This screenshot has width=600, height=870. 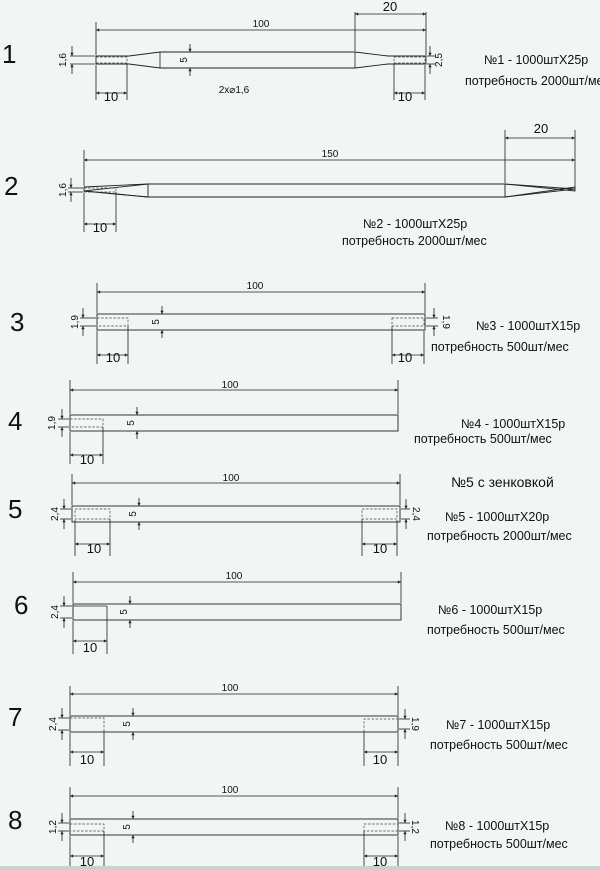 What do you see at coordinates (9, 54) in the screenshot?
I see `part-number-label: 1` at bounding box center [9, 54].